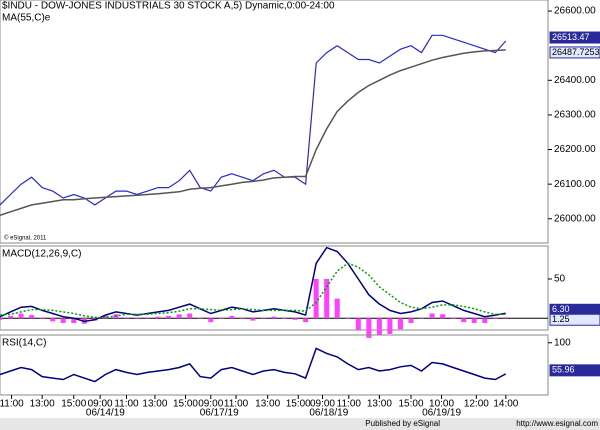 Image resolution: width=600 pixels, height=430 pixels. I want to click on value-marker-label: 26487.7253, so click(576, 52).